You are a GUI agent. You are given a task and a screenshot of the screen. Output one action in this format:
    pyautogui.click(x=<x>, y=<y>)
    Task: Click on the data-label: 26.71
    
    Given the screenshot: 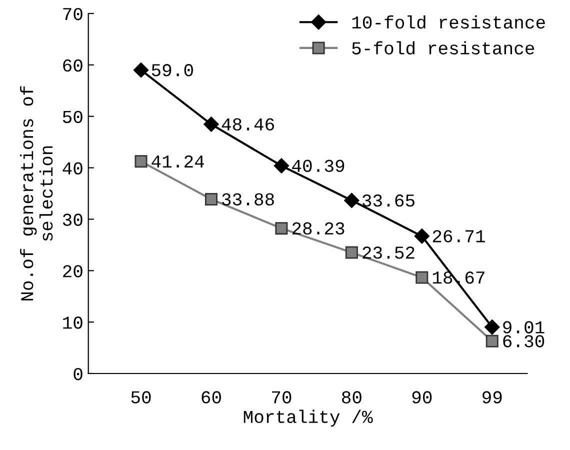 What is the action you would take?
    pyautogui.click(x=458, y=236)
    